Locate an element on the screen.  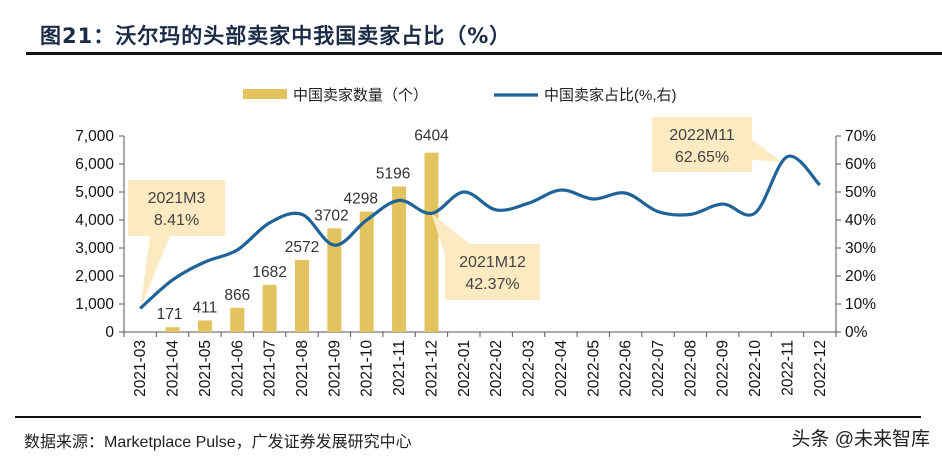
x-tick-label: 2021-04 is located at coordinates (173, 368).